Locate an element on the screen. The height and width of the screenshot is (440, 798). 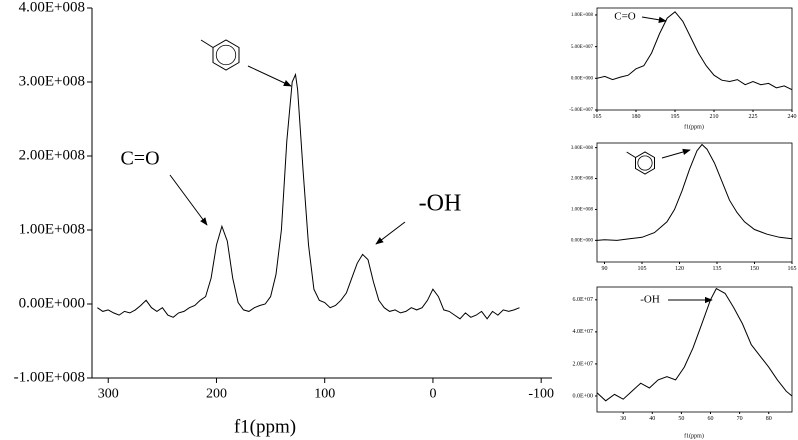
x-tick-label: 80 is located at coordinates (769, 419).